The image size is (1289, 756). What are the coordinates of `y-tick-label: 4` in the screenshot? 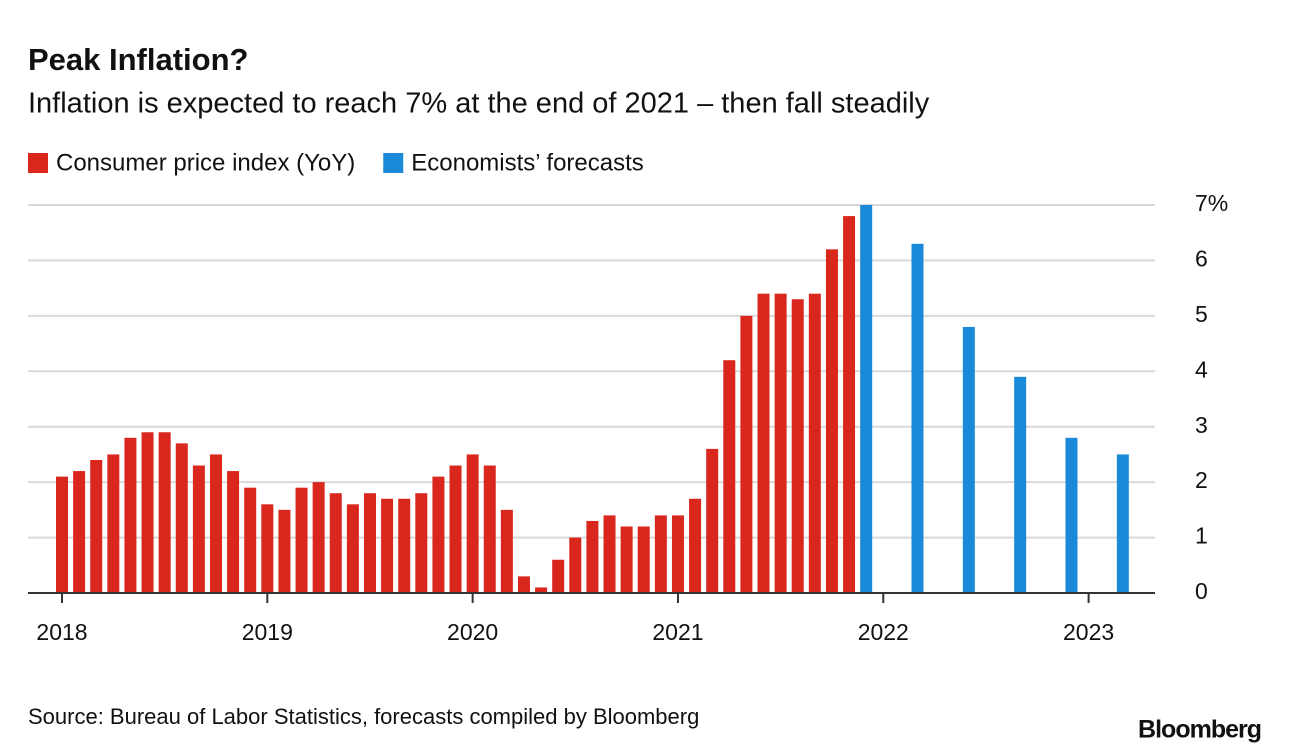 It's located at (1201, 369).